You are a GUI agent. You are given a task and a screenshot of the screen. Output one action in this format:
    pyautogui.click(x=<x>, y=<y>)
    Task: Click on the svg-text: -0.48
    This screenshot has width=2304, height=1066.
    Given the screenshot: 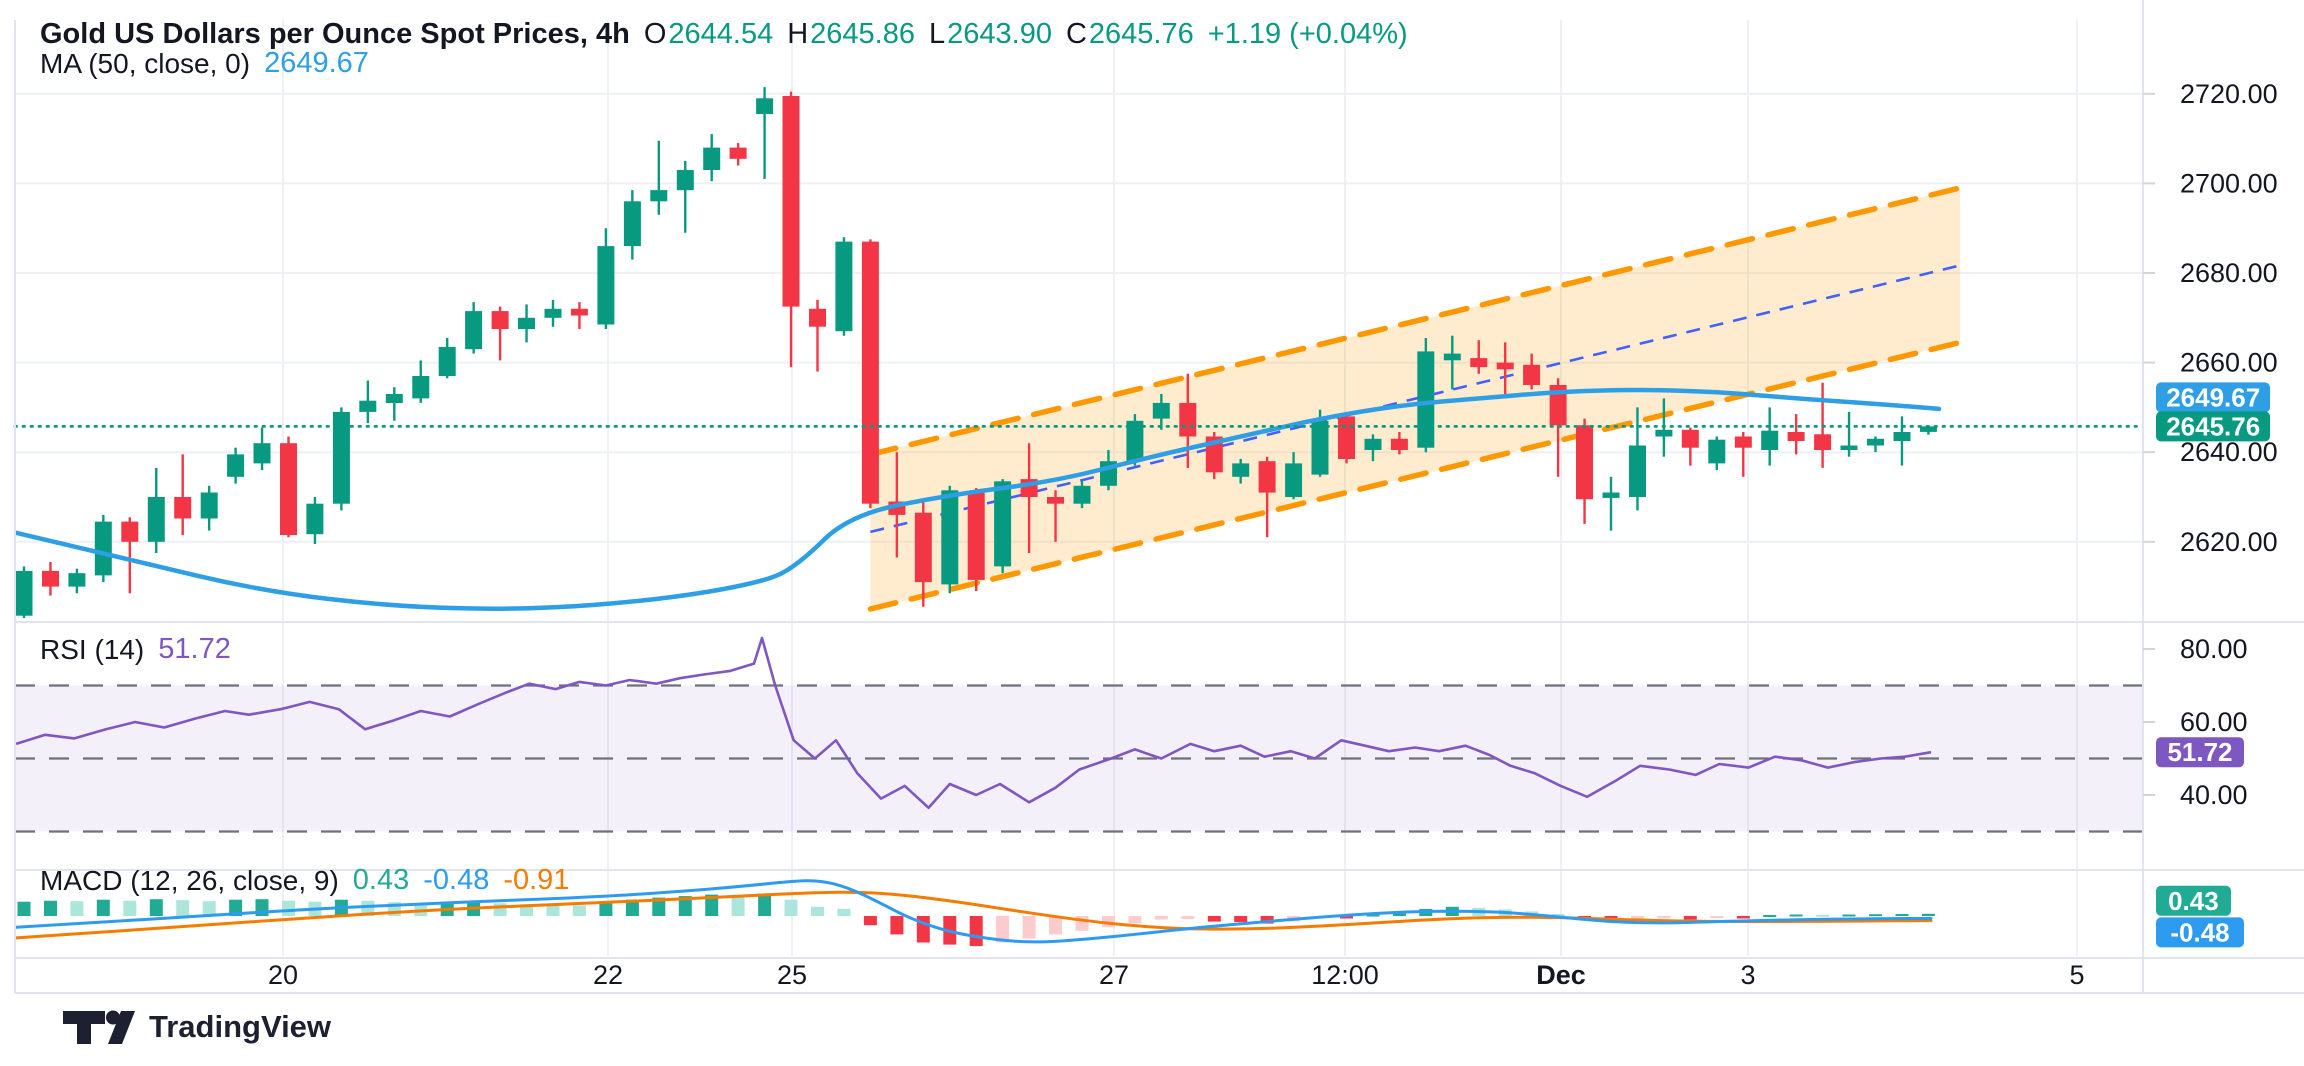 What is the action you would take?
    pyautogui.click(x=2199, y=932)
    